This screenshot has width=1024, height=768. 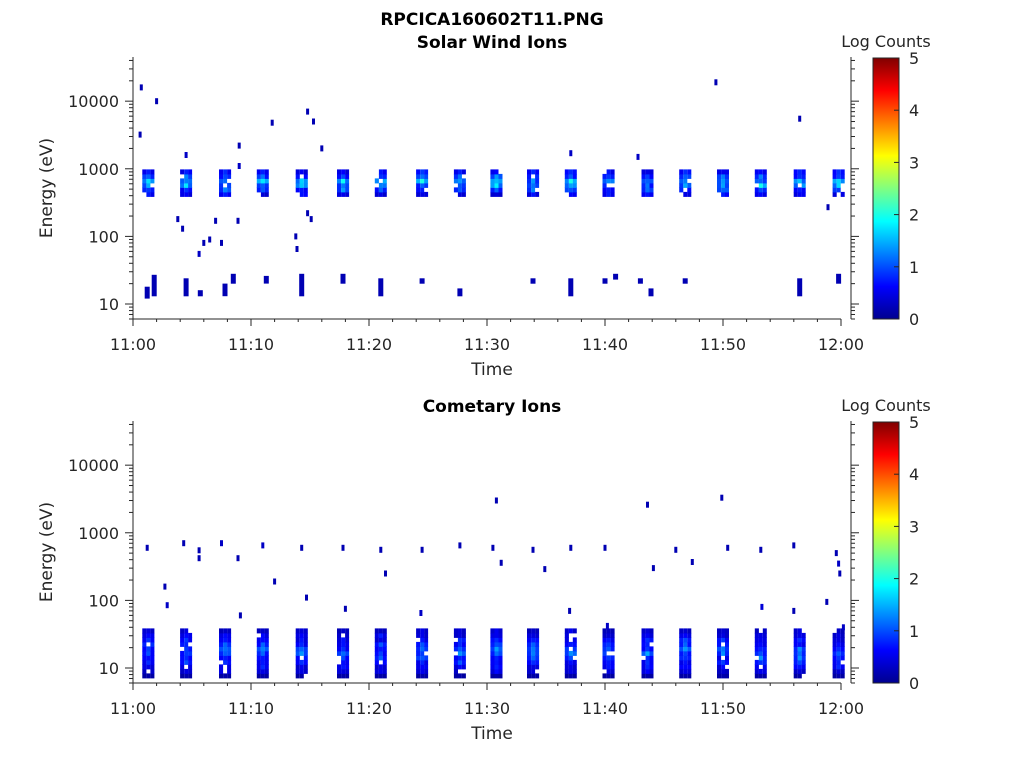 I want to click on x-tick-label: 11:20, so click(x=369, y=344).